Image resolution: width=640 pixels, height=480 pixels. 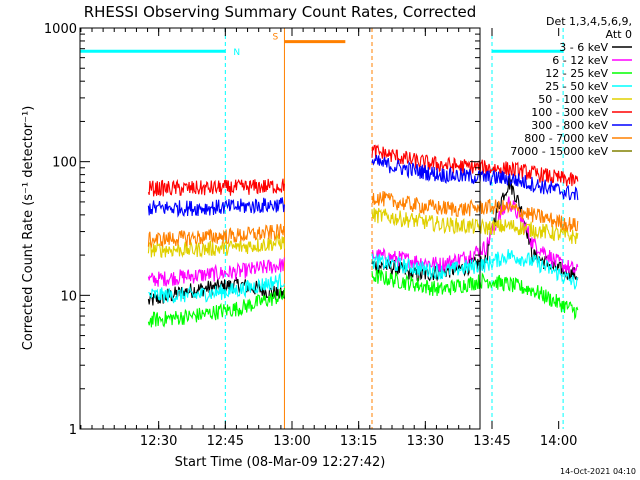 What do you see at coordinates (425, 441) in the screenshot?
I see `x-tick-label-4: 13:30` at bounding box center [425, 441].